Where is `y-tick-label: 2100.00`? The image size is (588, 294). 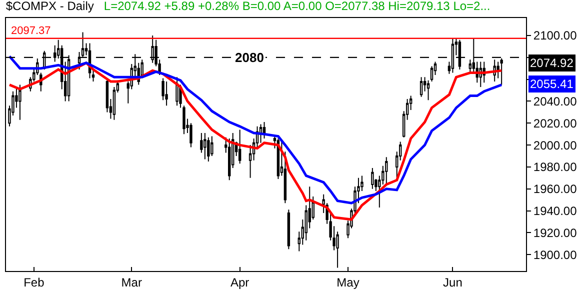
y-tick-label: 2100.00 is located at coordinates (555, 35).